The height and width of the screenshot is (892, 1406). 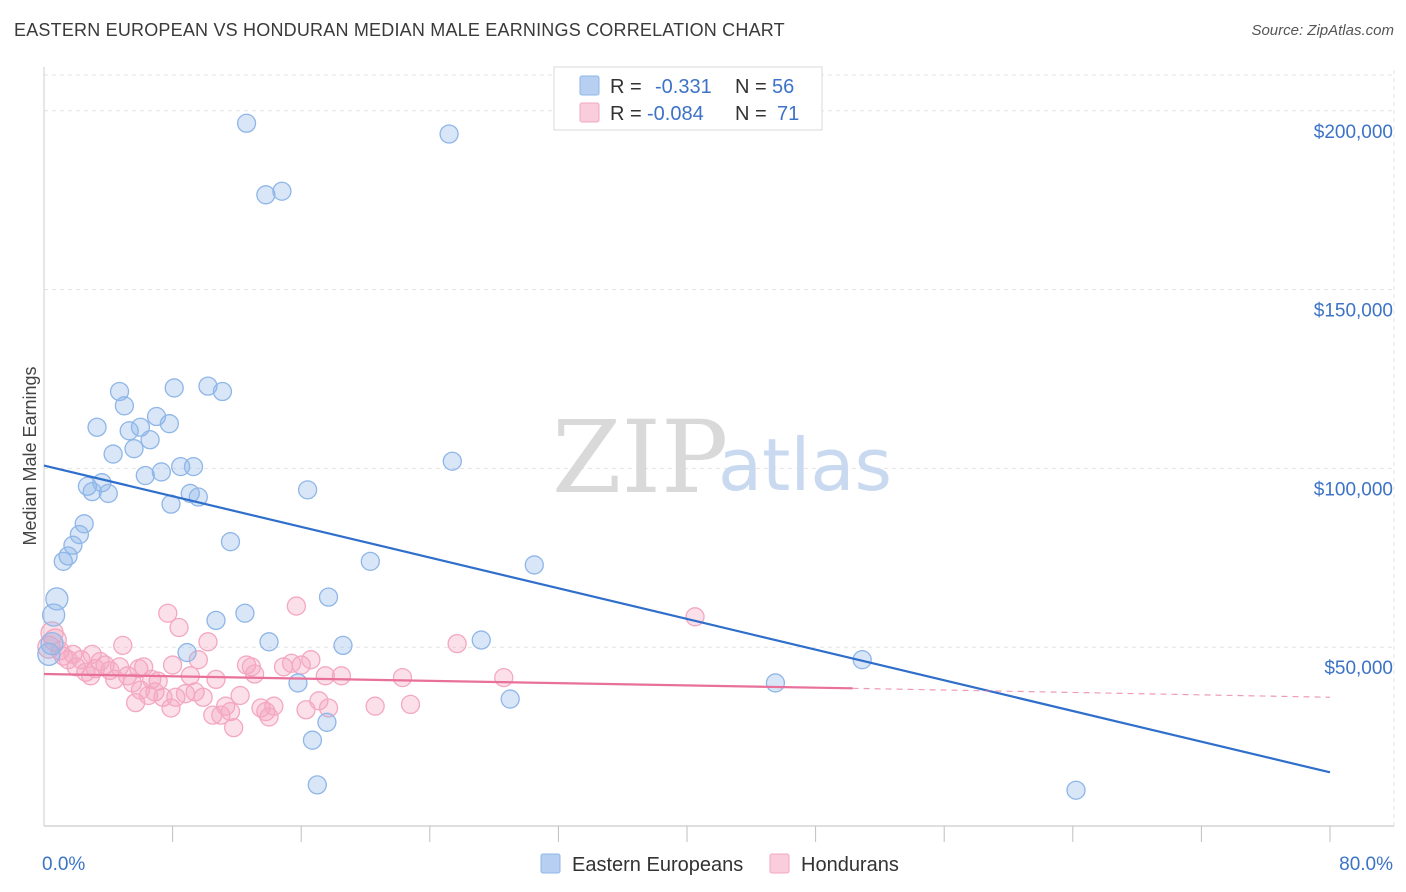 I want to click on series-label-honduran: Hondurans, so click(x=850, y=865).